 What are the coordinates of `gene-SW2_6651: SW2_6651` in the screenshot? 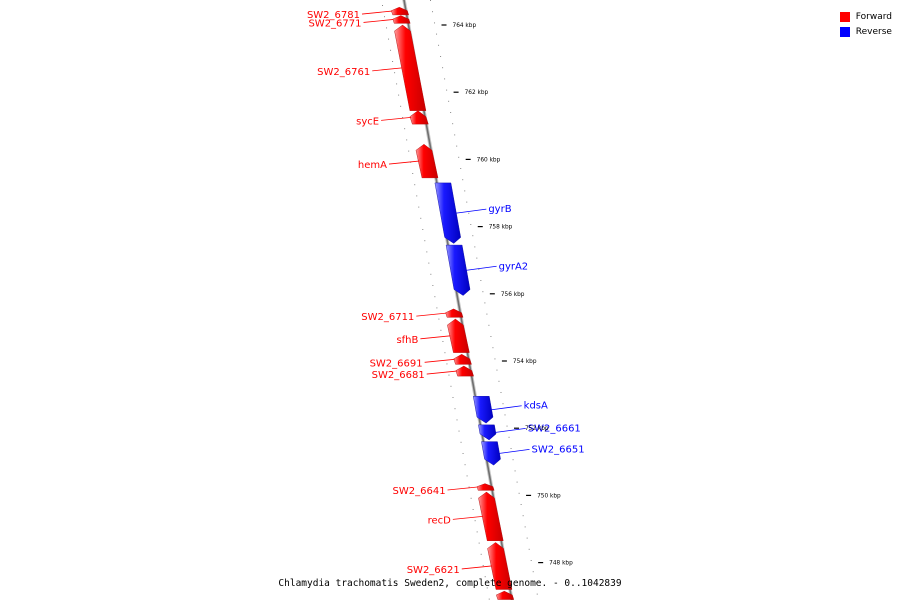 It's located at (533, 453).